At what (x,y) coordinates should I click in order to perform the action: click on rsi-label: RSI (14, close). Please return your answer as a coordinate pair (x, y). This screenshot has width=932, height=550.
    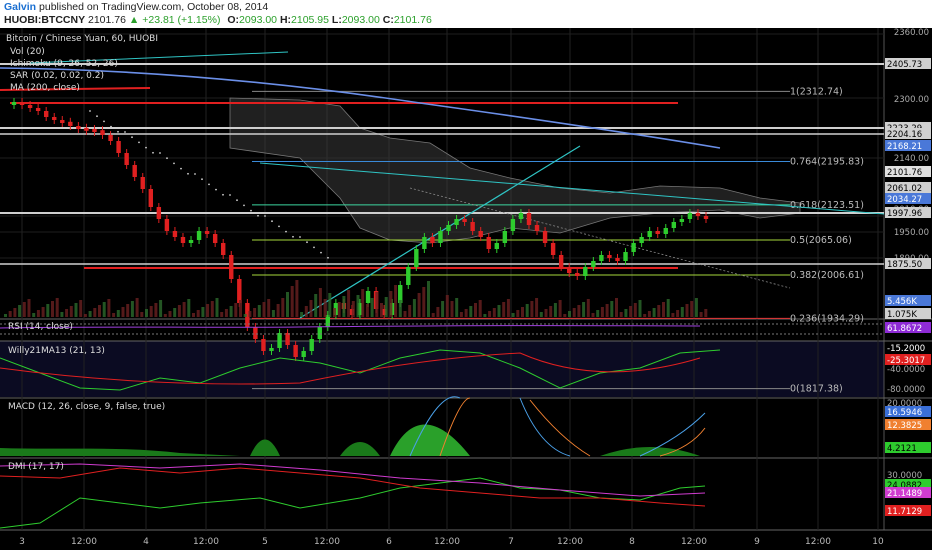
    Looking at the image, I should click on (40, 327).